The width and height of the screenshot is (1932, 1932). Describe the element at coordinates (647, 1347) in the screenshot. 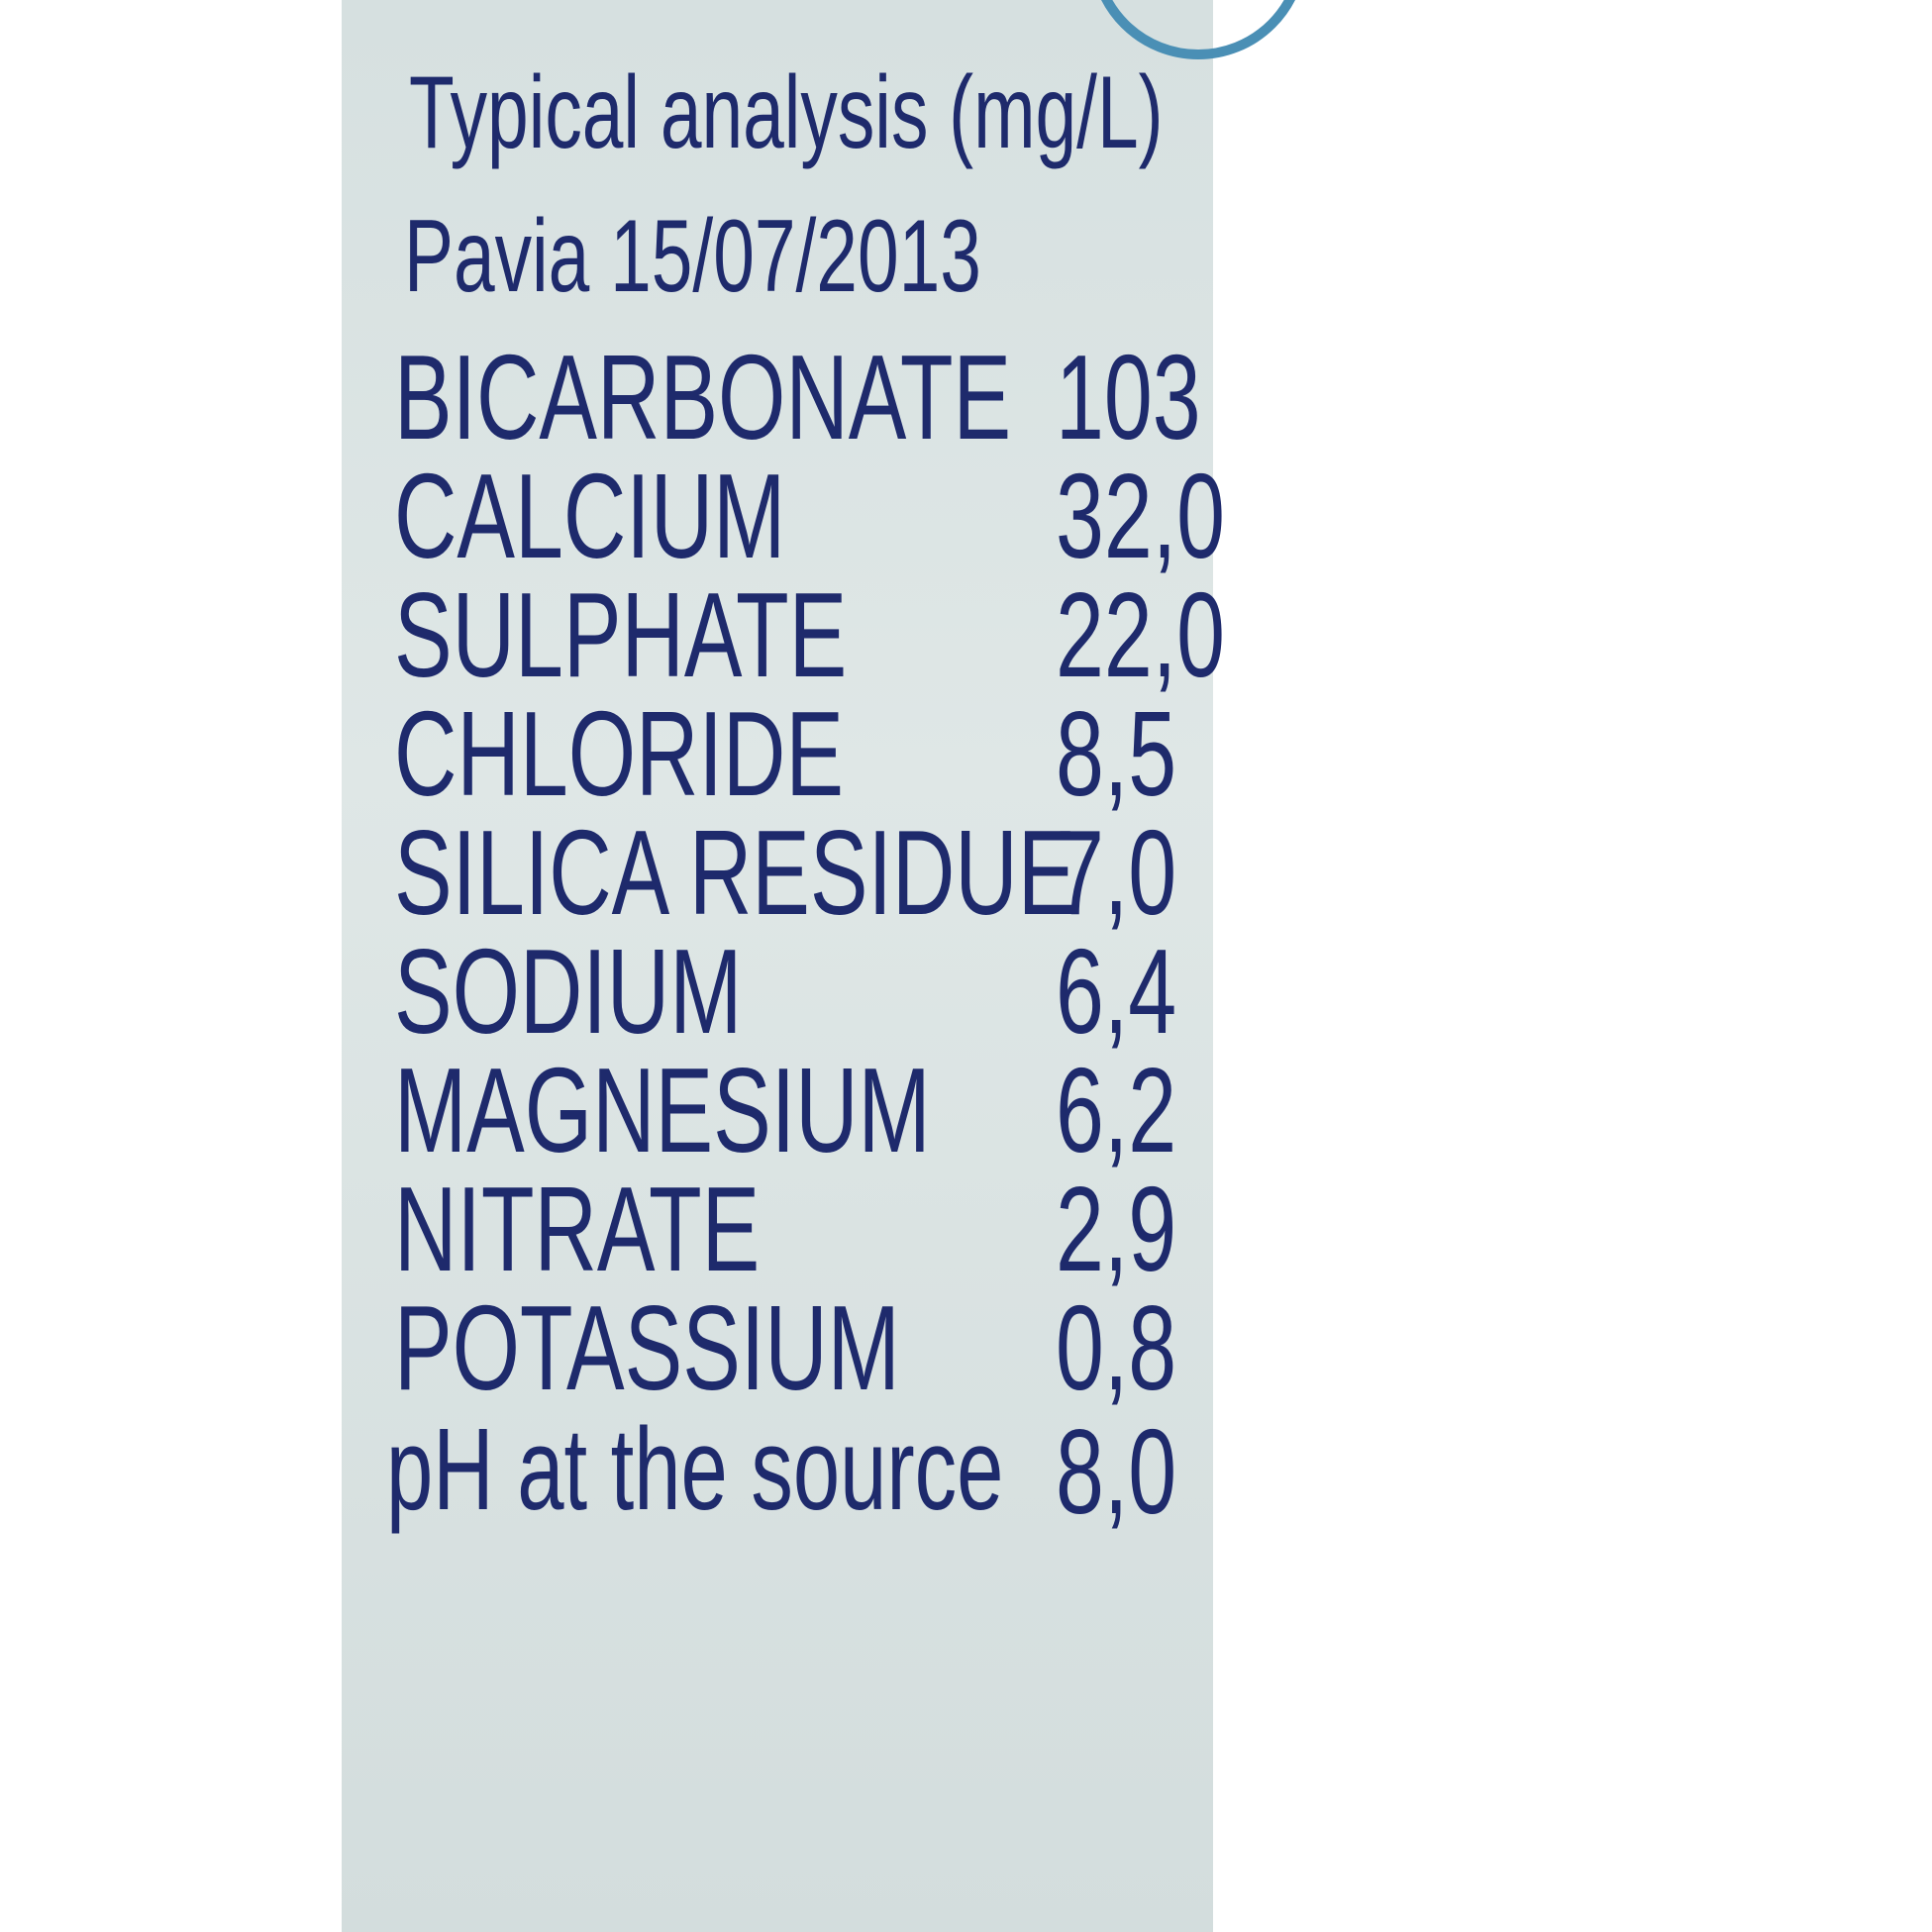

I see `analyte-name: POTASSIUM` at that location.